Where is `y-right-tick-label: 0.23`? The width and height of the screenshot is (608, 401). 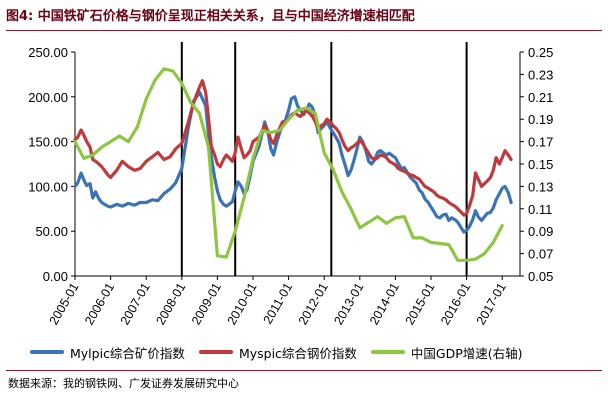 y-right-tick-label: 0.23 is located at coordinates (540, 74).